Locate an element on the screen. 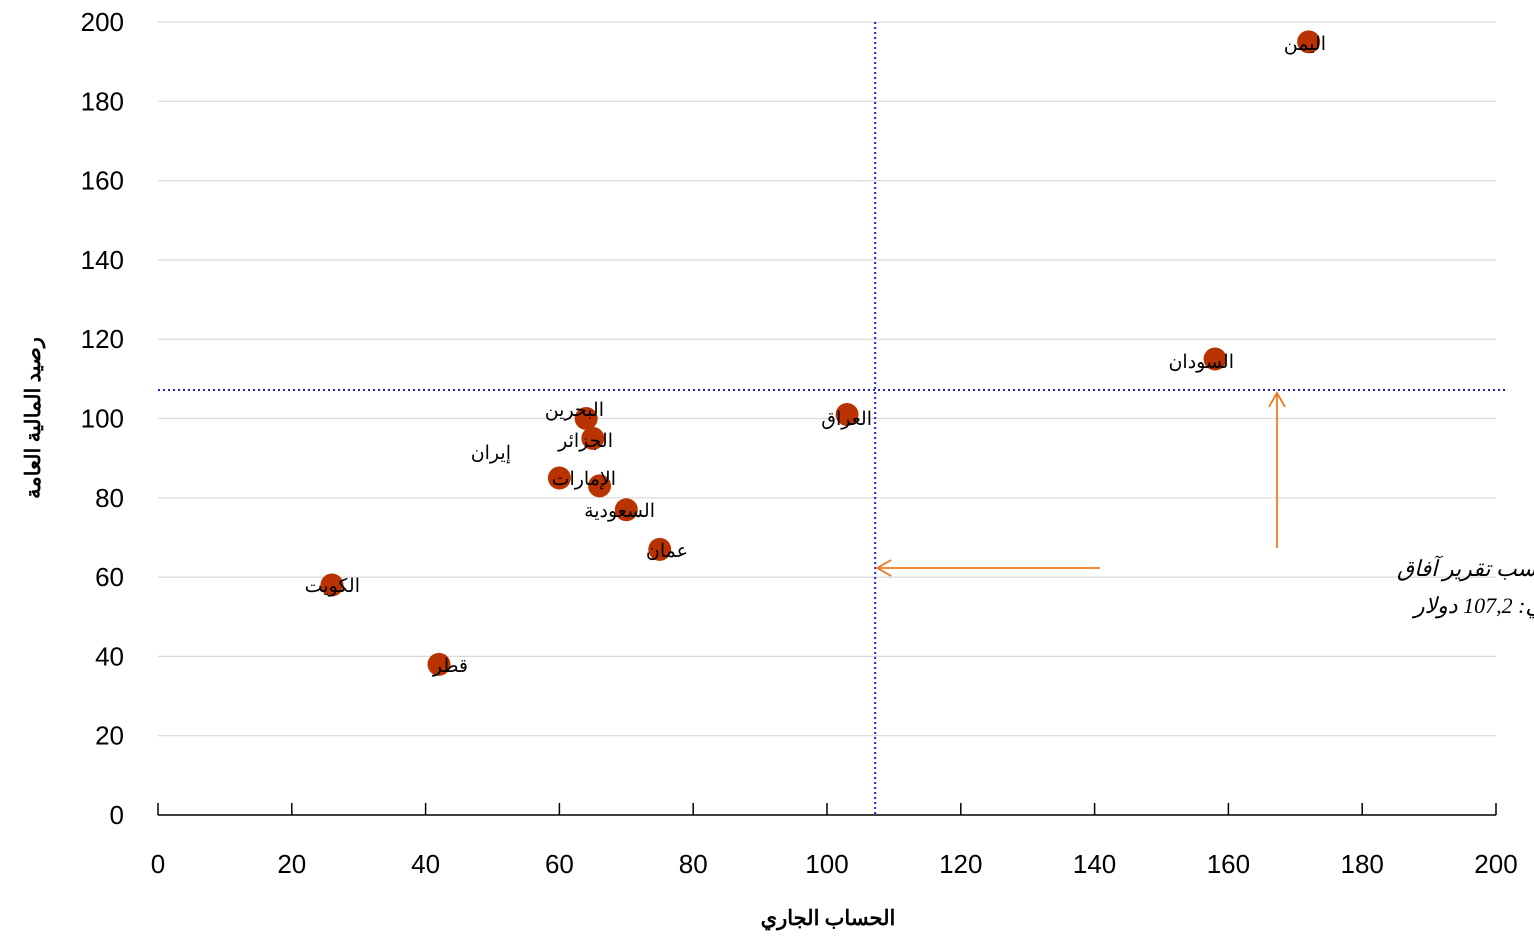 This screenshot has height=937, width=1534. x-tick-label: 40 is located at coordinates (425, 864).